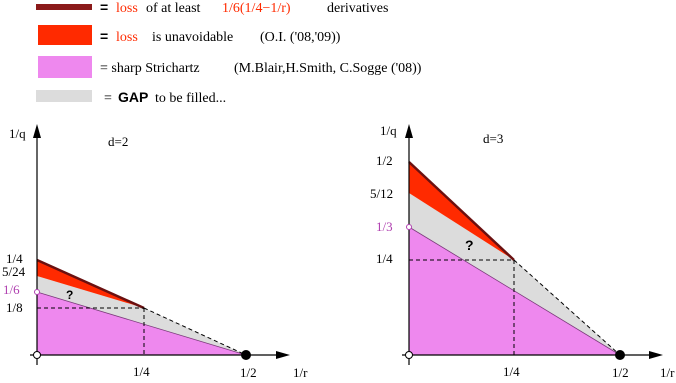  What do you see at coordinates (409, 131) in the screenshot?
I see `right-y-axis-arrow` at bounding box center [409, 131].